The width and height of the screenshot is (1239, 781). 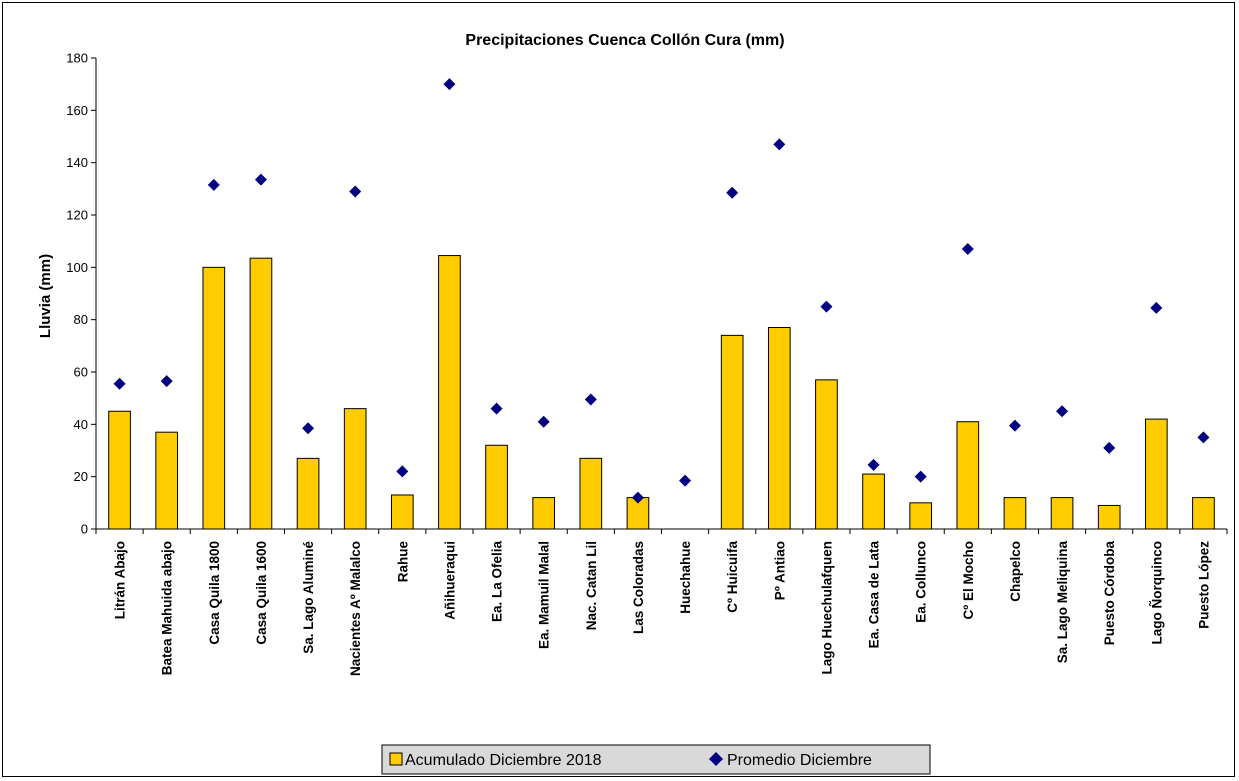 I want to click on y-tick-label: 60, so click(x=81, y=372).